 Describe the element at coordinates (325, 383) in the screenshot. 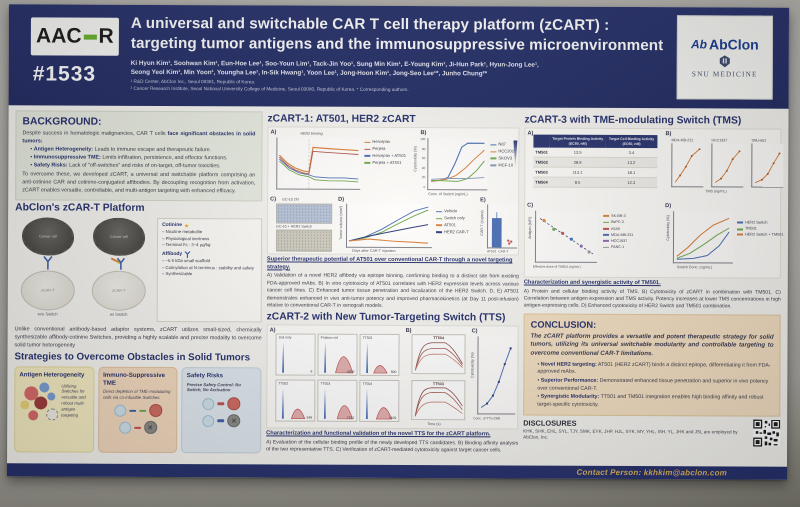

I see `histogram-label: TT503` at that location.